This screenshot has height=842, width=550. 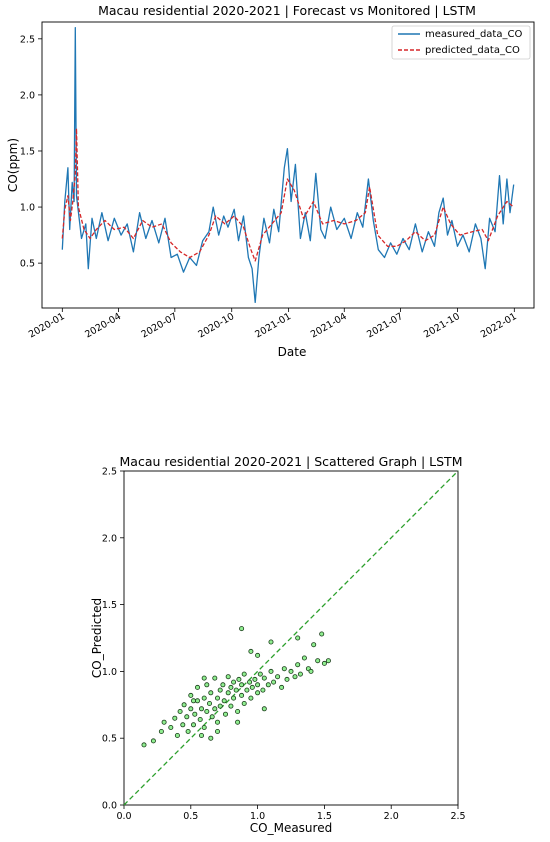 I want to click on scatter-x-tick-label: 1.5, so click(x=324, y=816).